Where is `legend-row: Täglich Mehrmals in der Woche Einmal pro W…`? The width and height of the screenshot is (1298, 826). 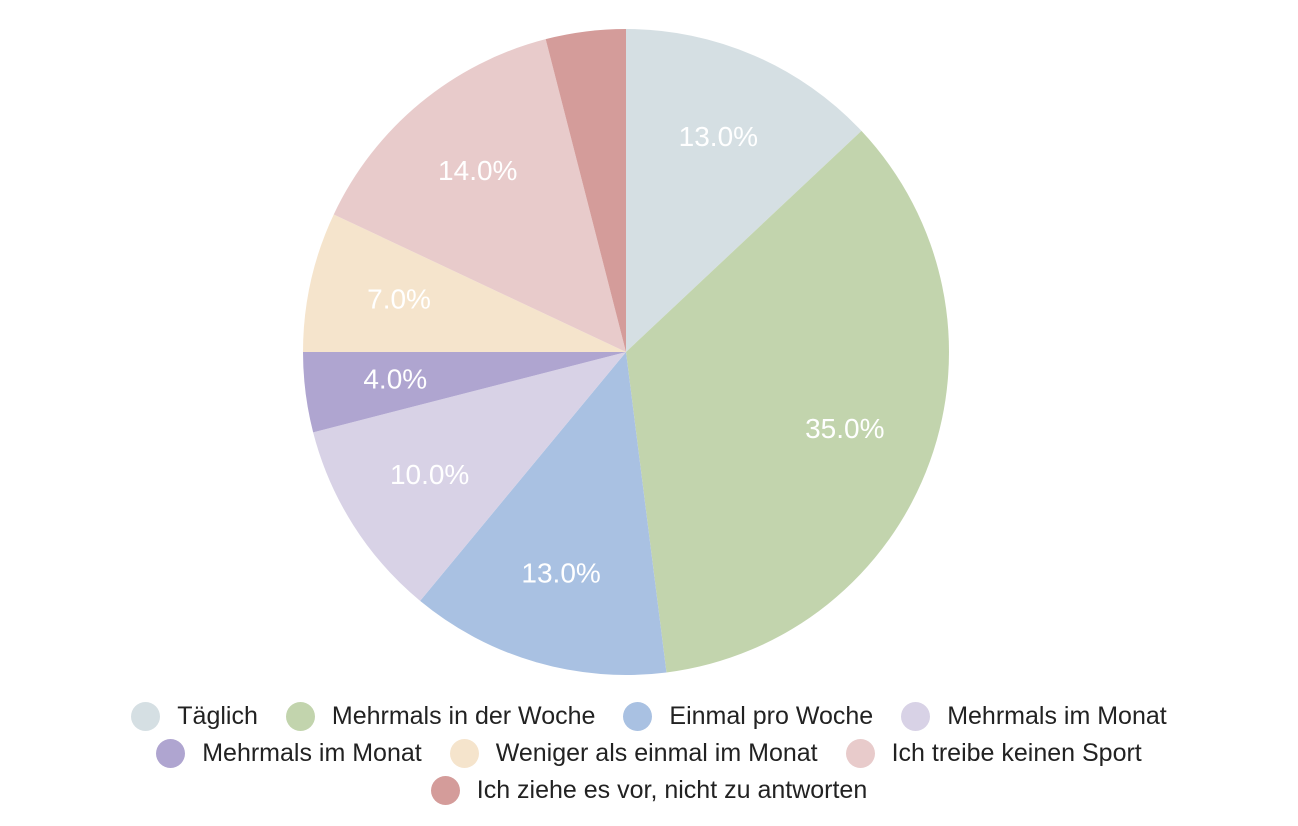 legend-row: Täglich Mehrmals in der Woche Einmal pro W… is located at coordinates (649, 716).